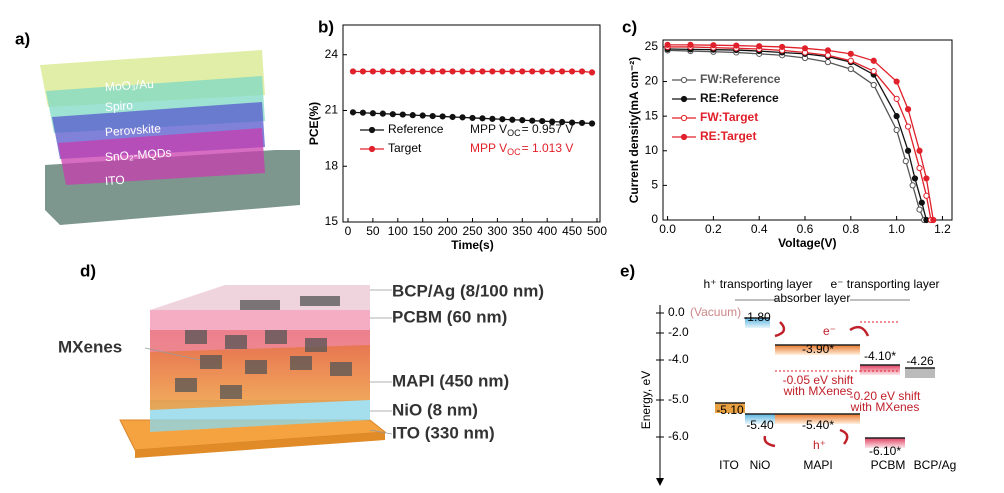 This screenshot has height=493, width=1004. I want to click on x-axis-label: Voltage(V), so click(807, 243).